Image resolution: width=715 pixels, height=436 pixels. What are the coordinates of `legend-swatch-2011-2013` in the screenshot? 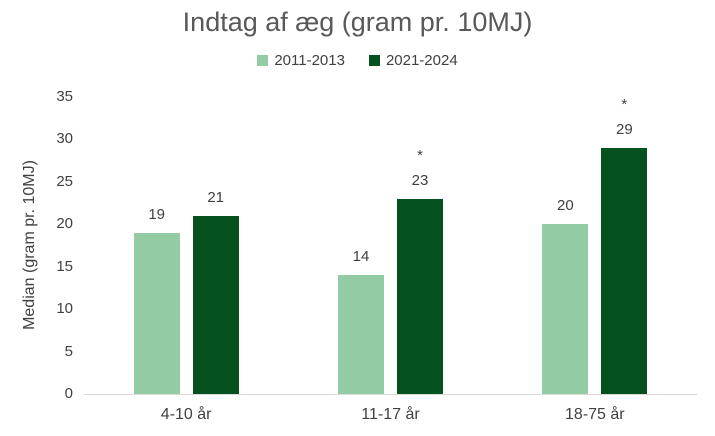 It's located at (263, 60).